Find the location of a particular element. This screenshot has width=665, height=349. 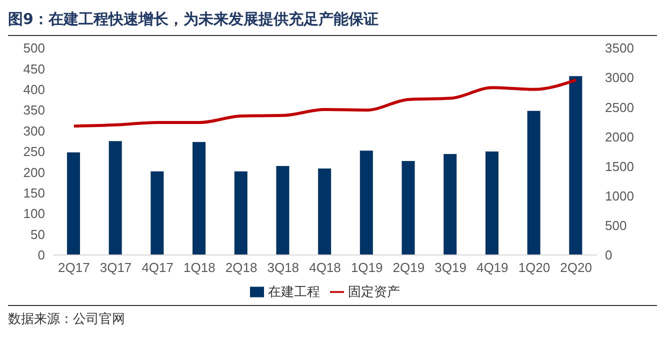

y-tick-label: 250 is located at coordinates (34, 152).